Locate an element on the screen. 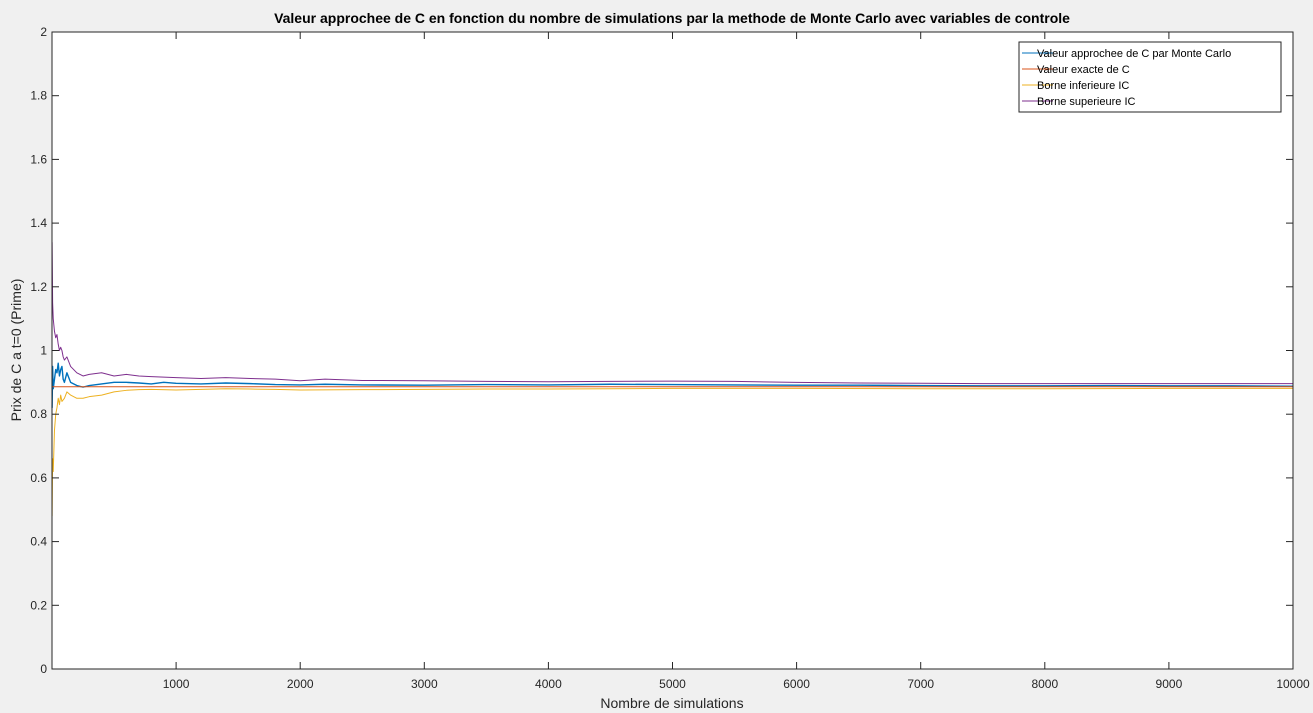 This screenshot has width=1313, height=713. x-tick-label: 7000 is located at coordinates (920, 684).